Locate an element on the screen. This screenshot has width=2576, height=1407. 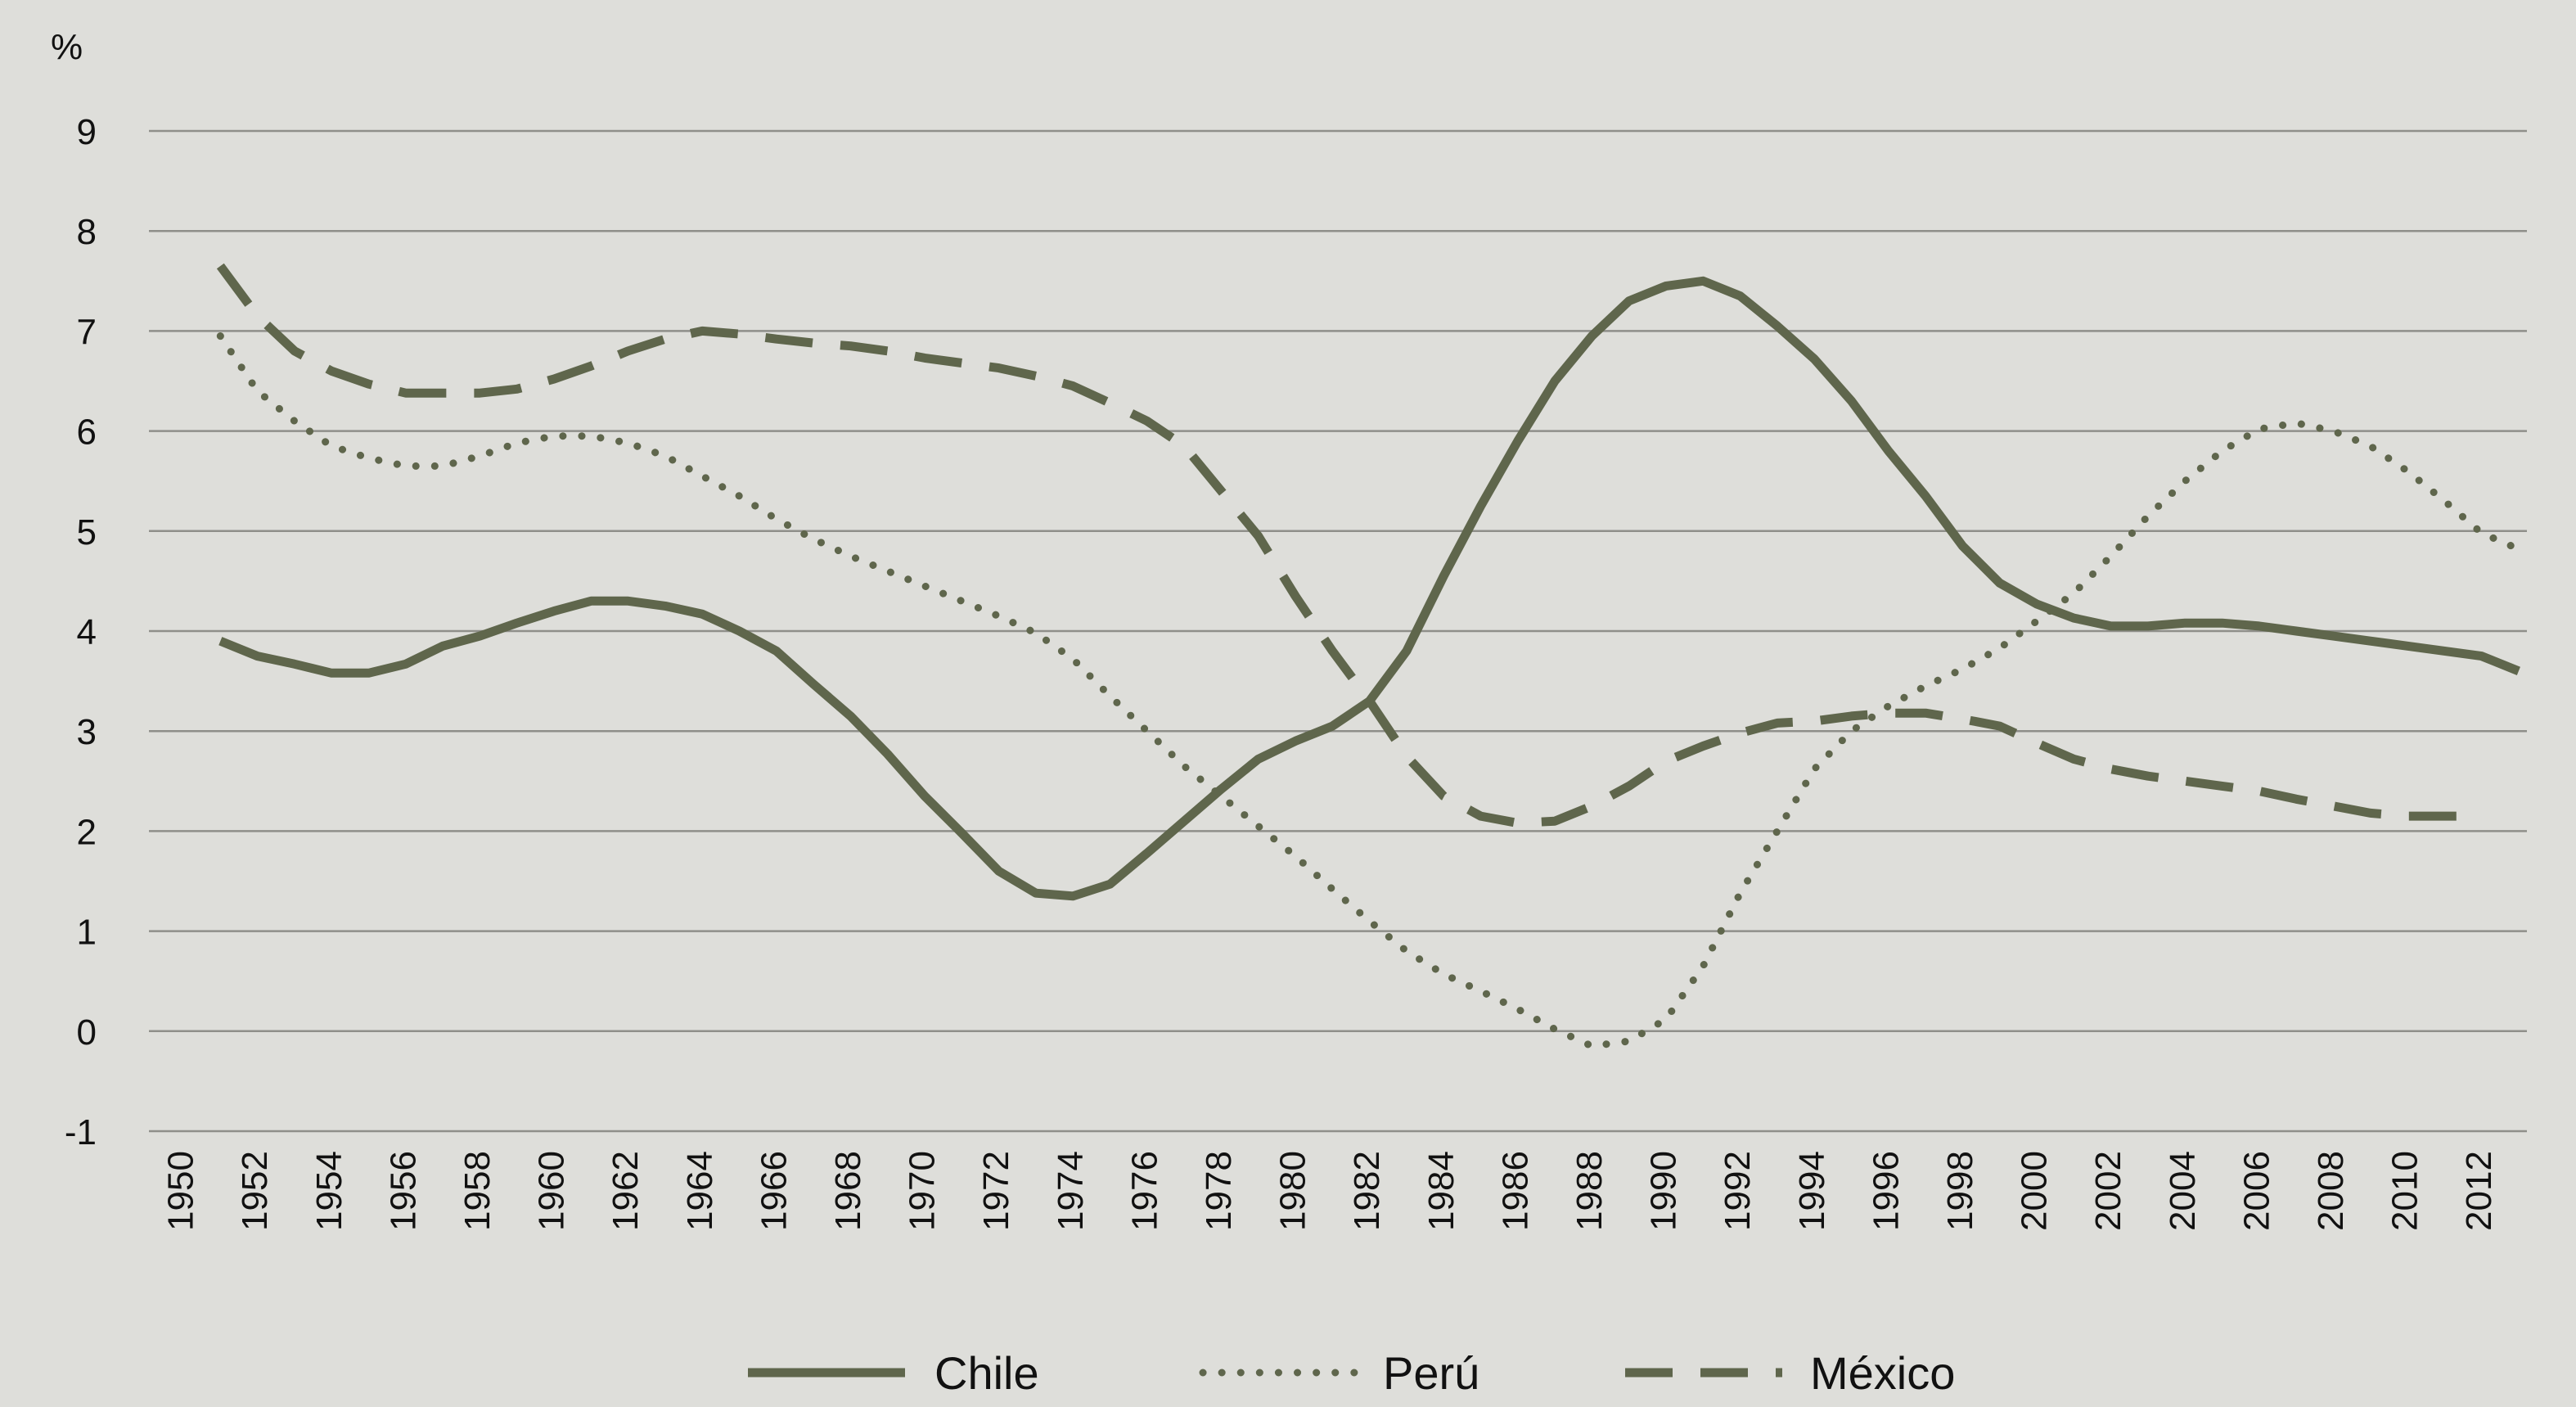
legend-label: Chile is located at coordinates (987, 1373).